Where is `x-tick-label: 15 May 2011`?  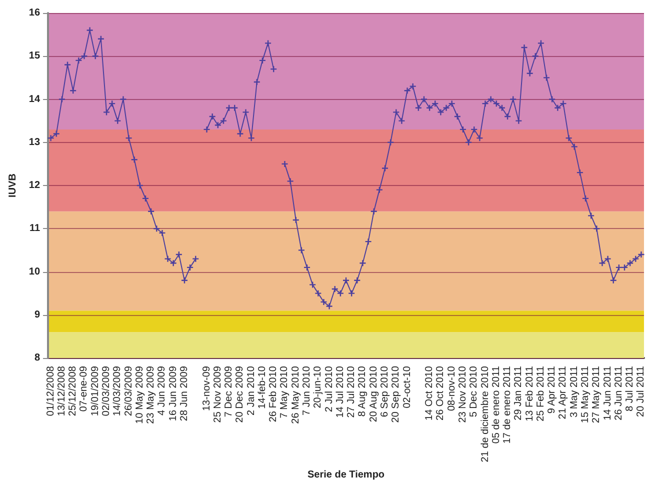
x-tick-label: 15 May 2011 is located at coordinates (586, 395).